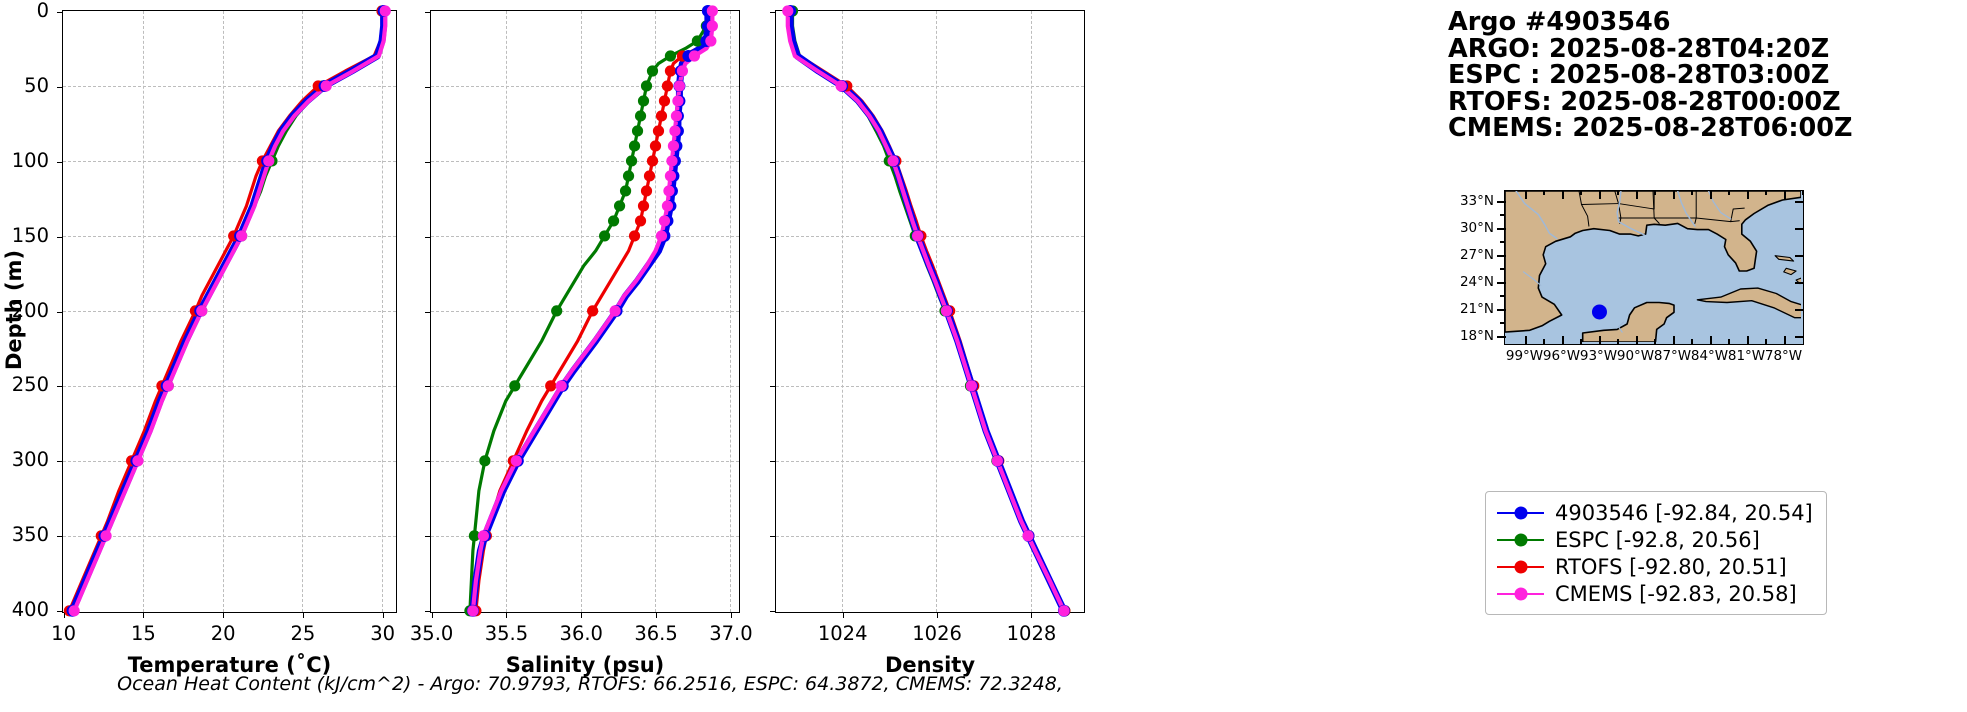  Describe the element at coordinates (1653, 262) in the screenshot. I see `land-north-america` at that location.